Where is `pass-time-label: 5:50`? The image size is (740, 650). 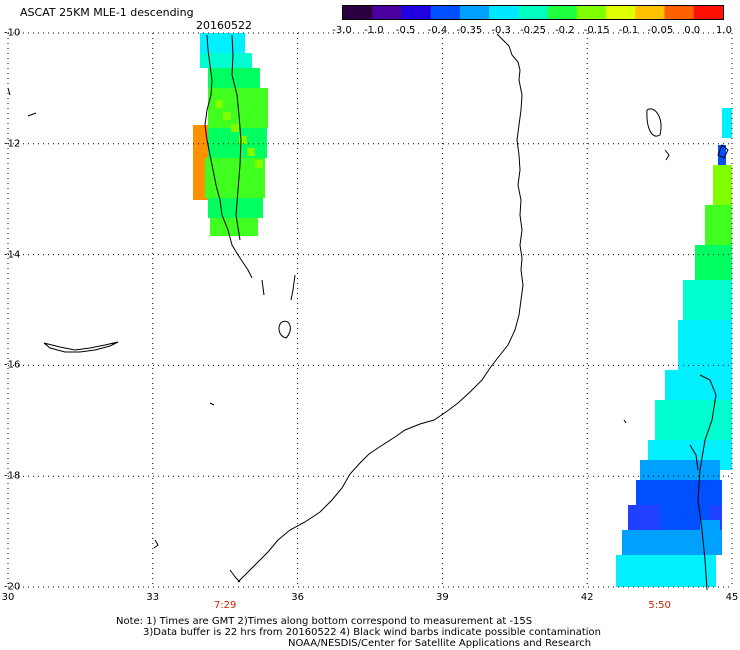
pass-time-label: 5:50 is located at coordinates (659, 605).